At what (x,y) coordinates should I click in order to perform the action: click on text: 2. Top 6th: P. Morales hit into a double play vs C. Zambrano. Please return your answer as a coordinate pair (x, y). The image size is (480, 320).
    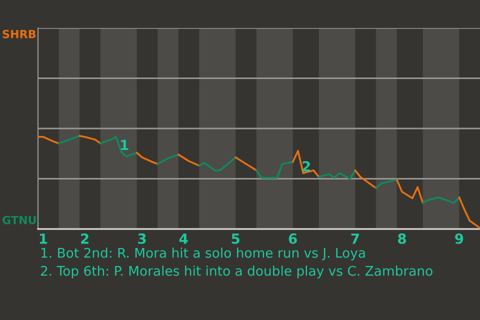
    Looking at the image, I should click on (236, 272).